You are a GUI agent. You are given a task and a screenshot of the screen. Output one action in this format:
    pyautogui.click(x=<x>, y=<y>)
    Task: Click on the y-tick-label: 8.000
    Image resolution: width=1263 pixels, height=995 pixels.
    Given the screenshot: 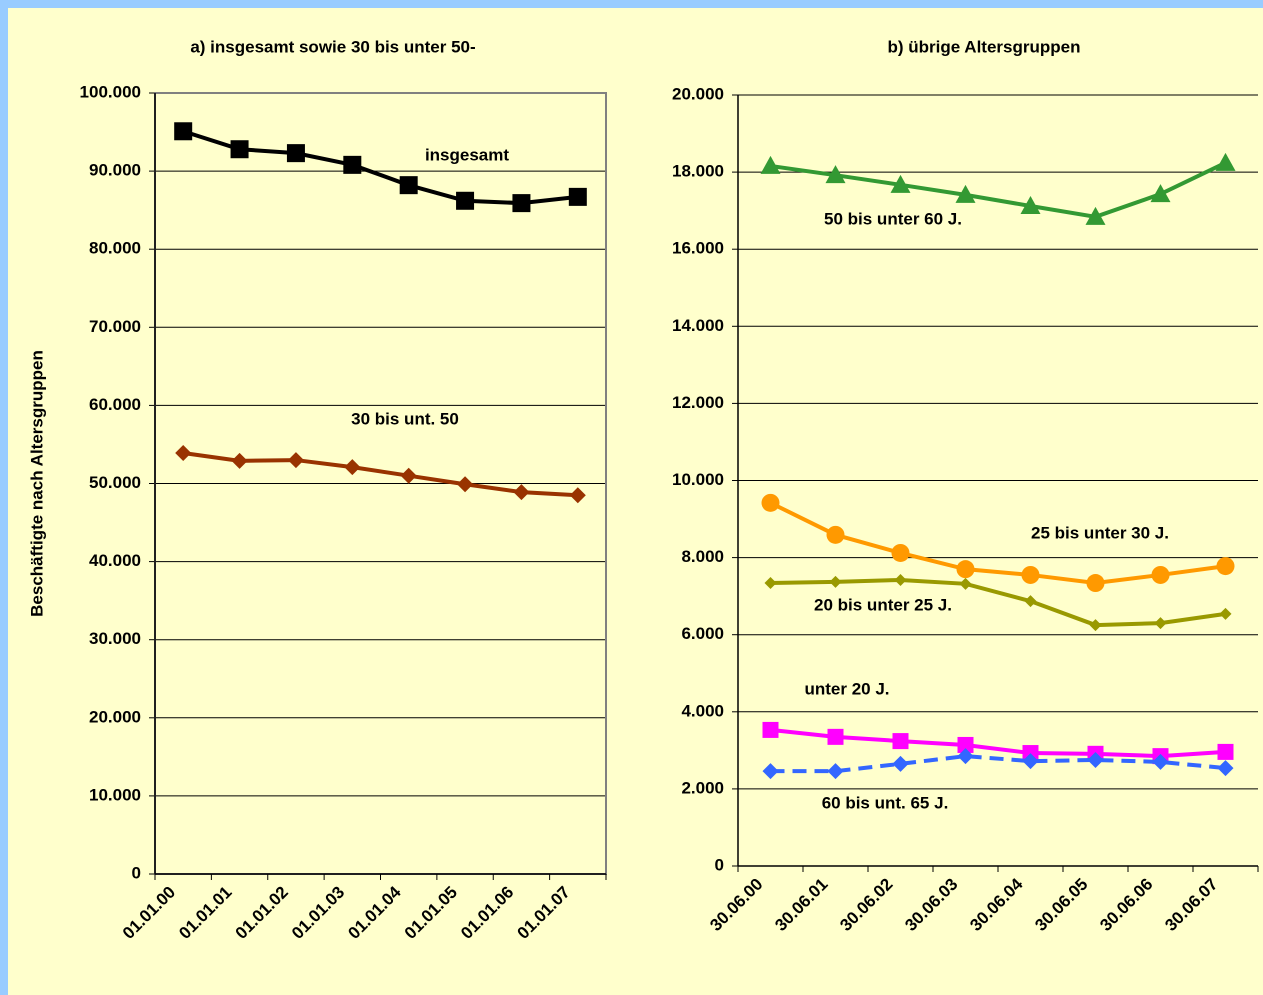 What is the action you would take?
    pyautogui.click(x=702, y=556)
    